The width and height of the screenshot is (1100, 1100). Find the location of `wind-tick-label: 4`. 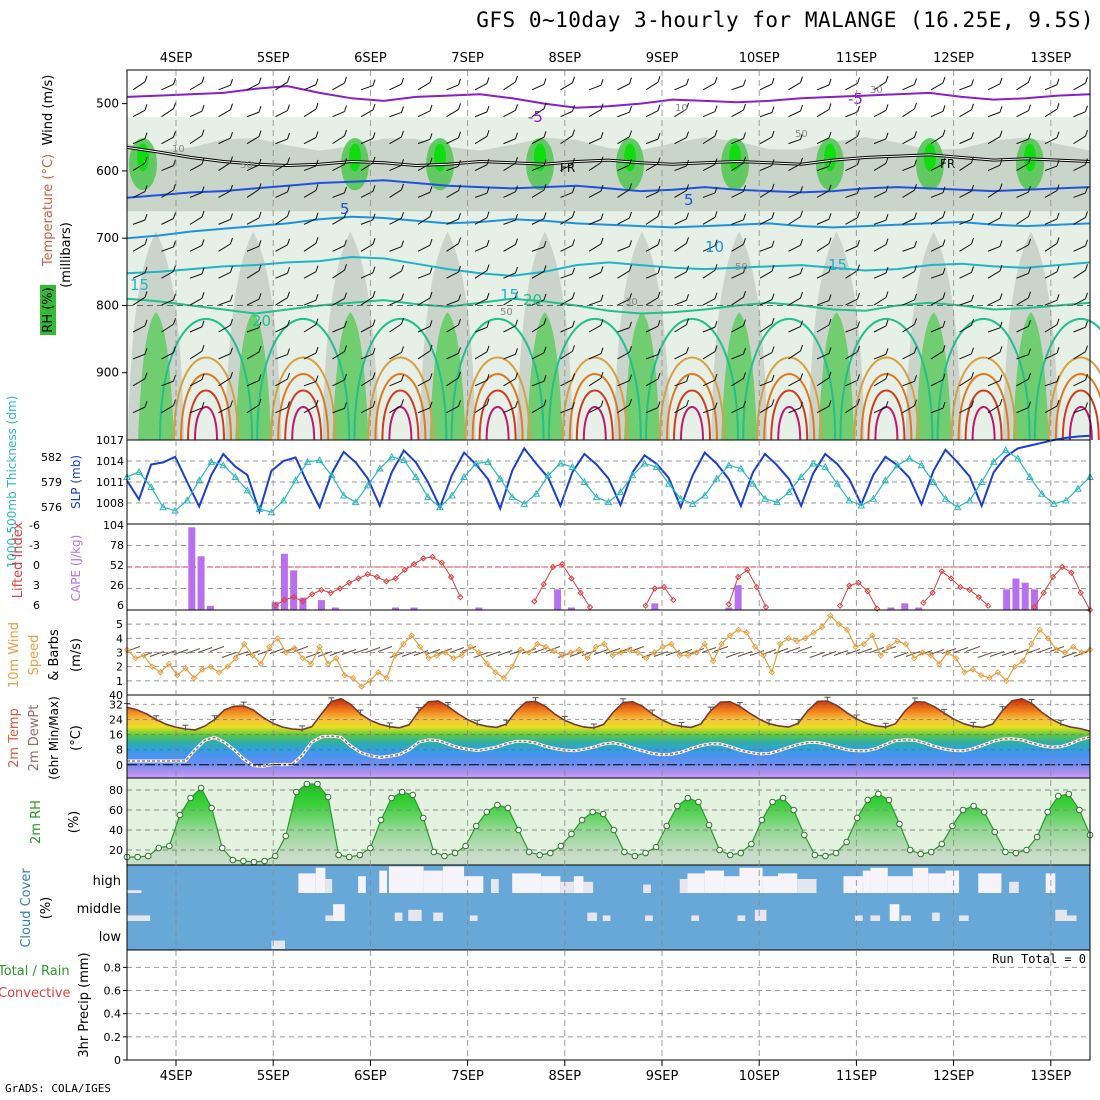

wind-tick-label: 4 is located at coordinates (119, 638).